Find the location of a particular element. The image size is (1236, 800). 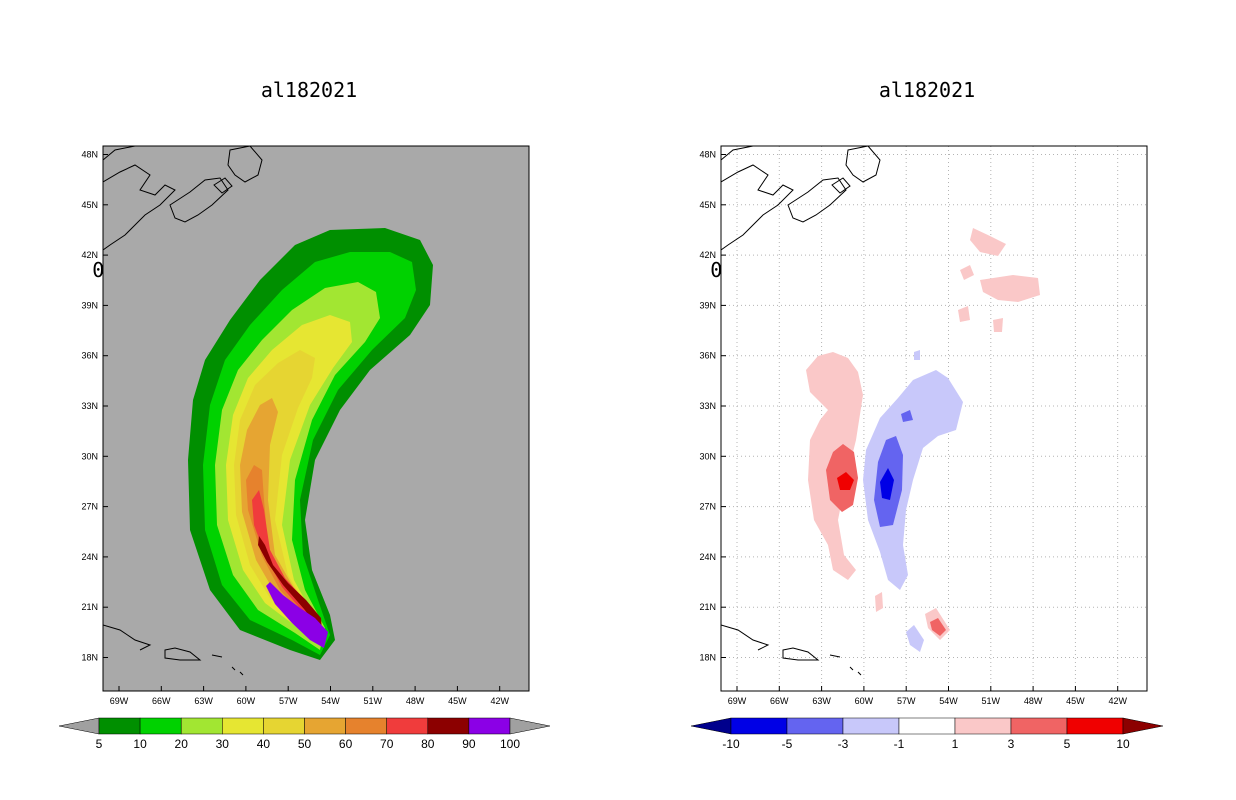

colorbar-label: 70 is located at coordinates (387, 744).